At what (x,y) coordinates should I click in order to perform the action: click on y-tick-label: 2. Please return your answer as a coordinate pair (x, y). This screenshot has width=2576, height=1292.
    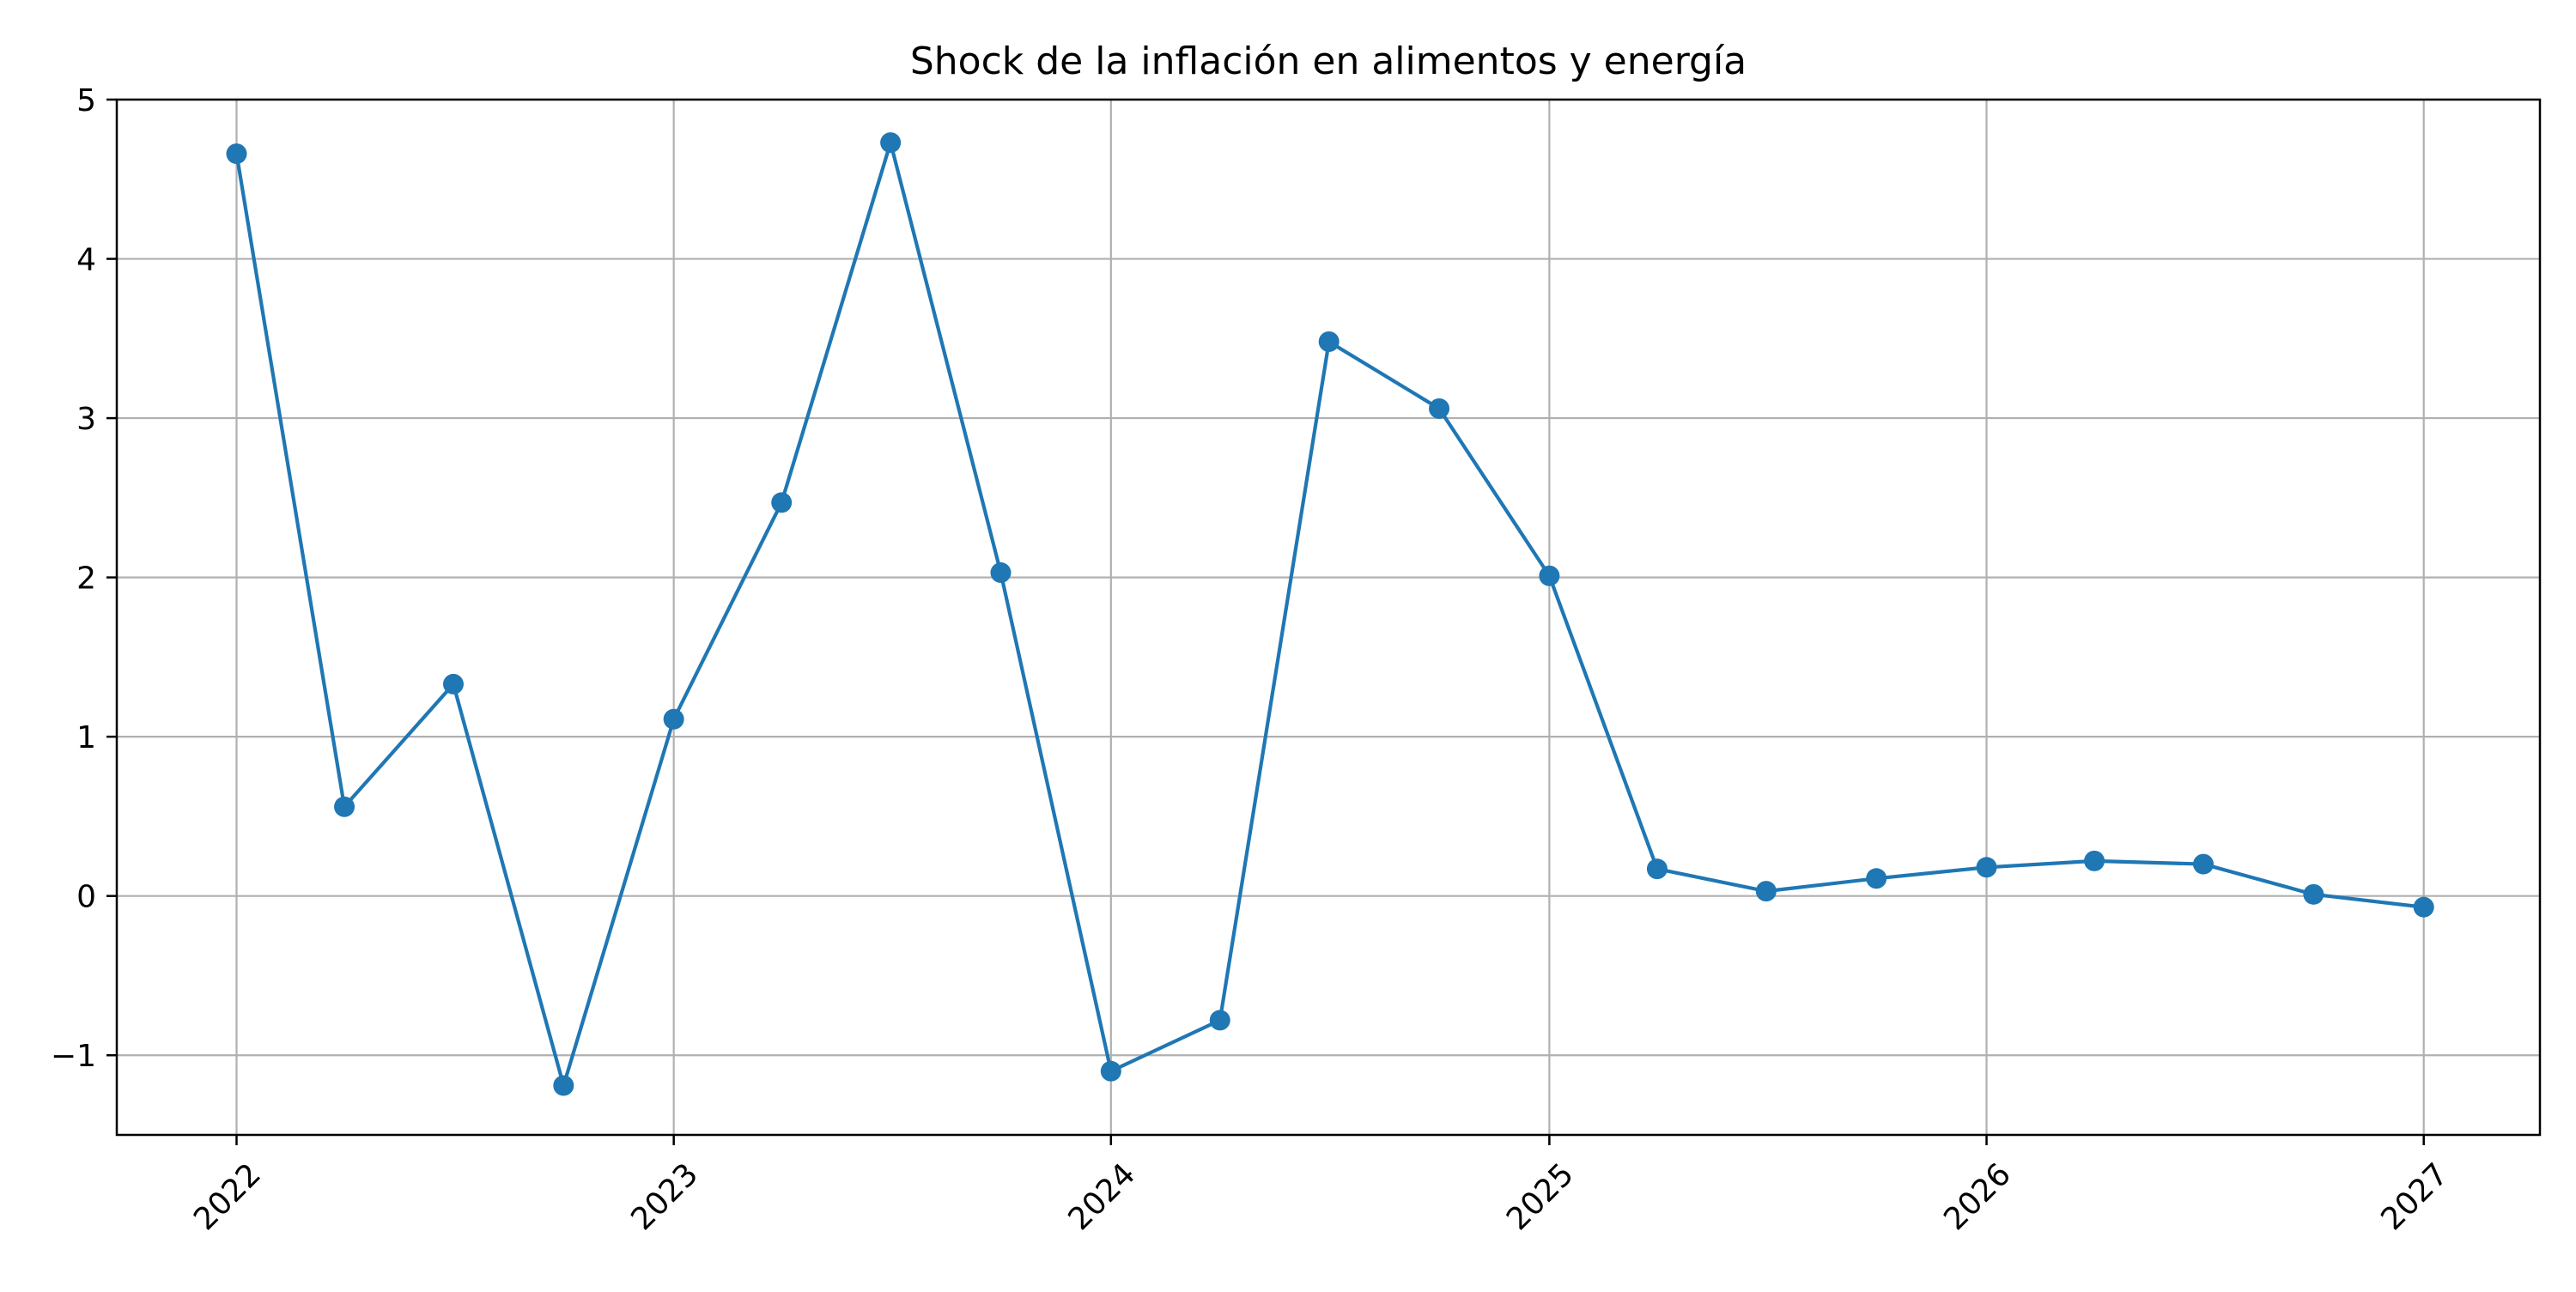
    Looking at the image, I should click on (86, 579).